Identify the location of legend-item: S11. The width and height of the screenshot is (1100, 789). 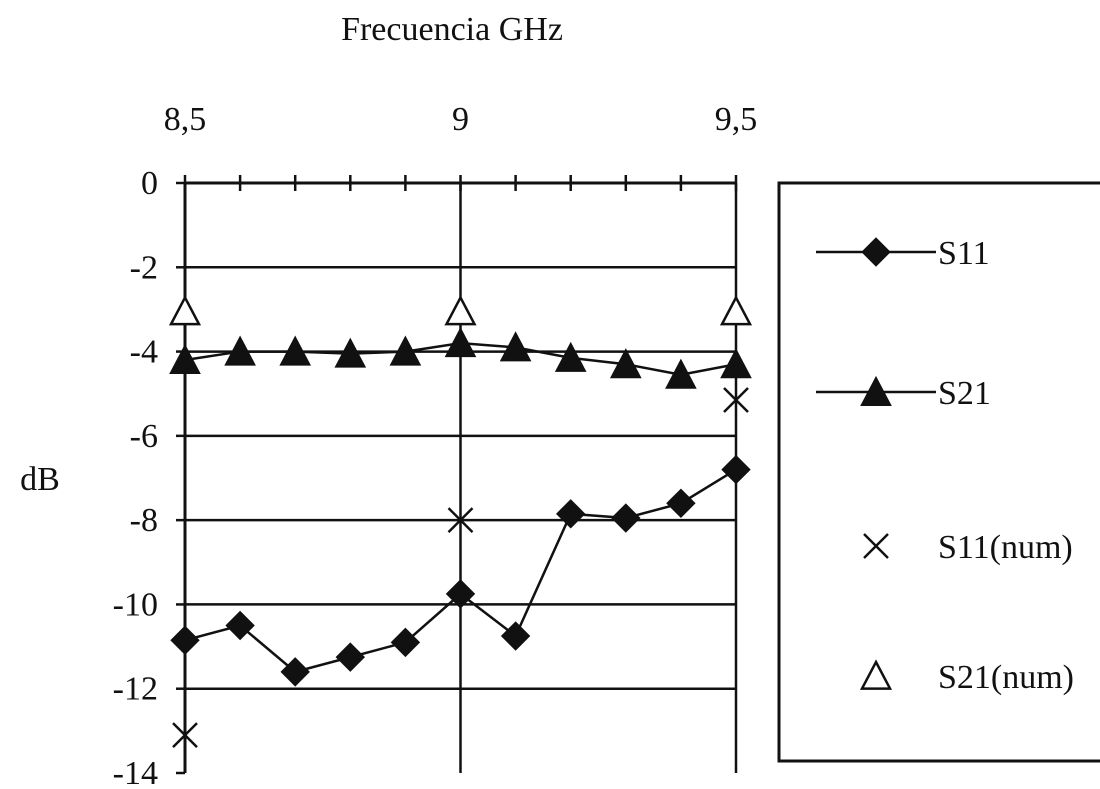
(903, 253).